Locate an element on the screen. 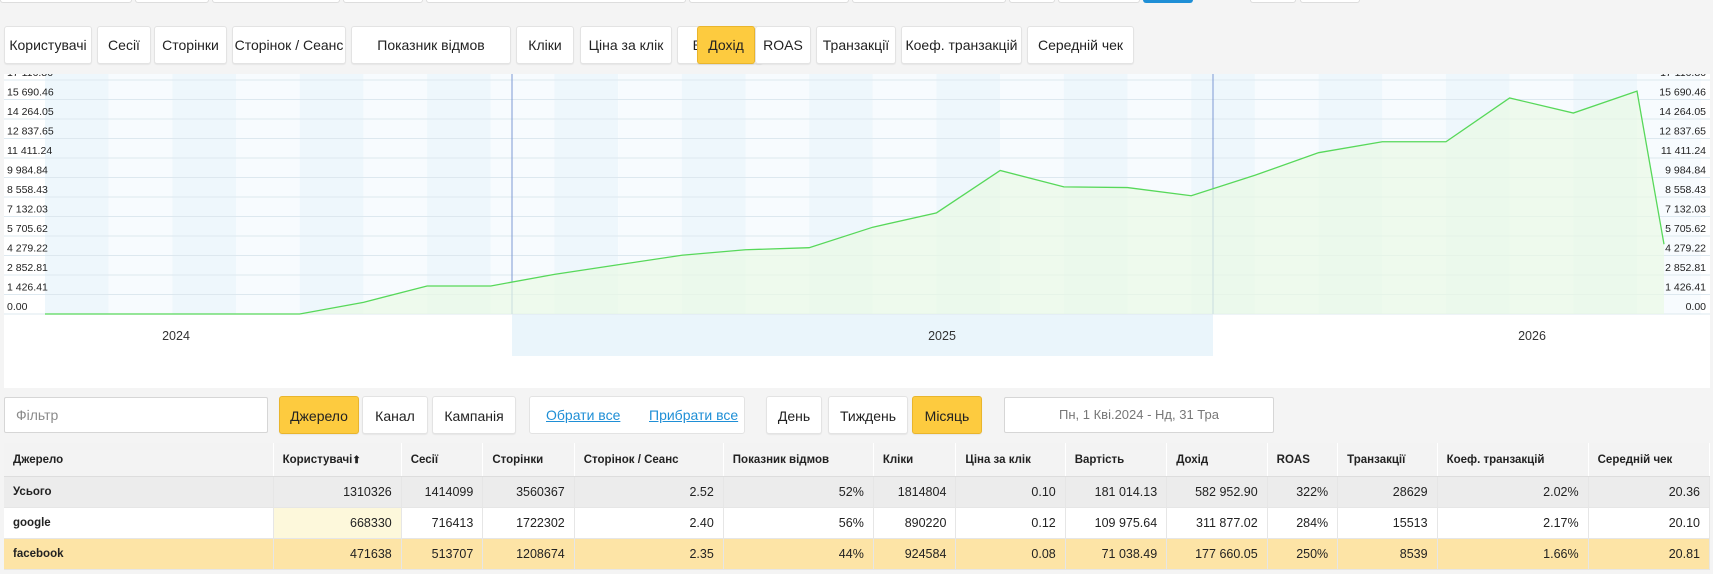 The width and height of the screenshot is (1713, 574). column-header-користувачі: Користувачі⬆ is located at coordinates (337, 460).